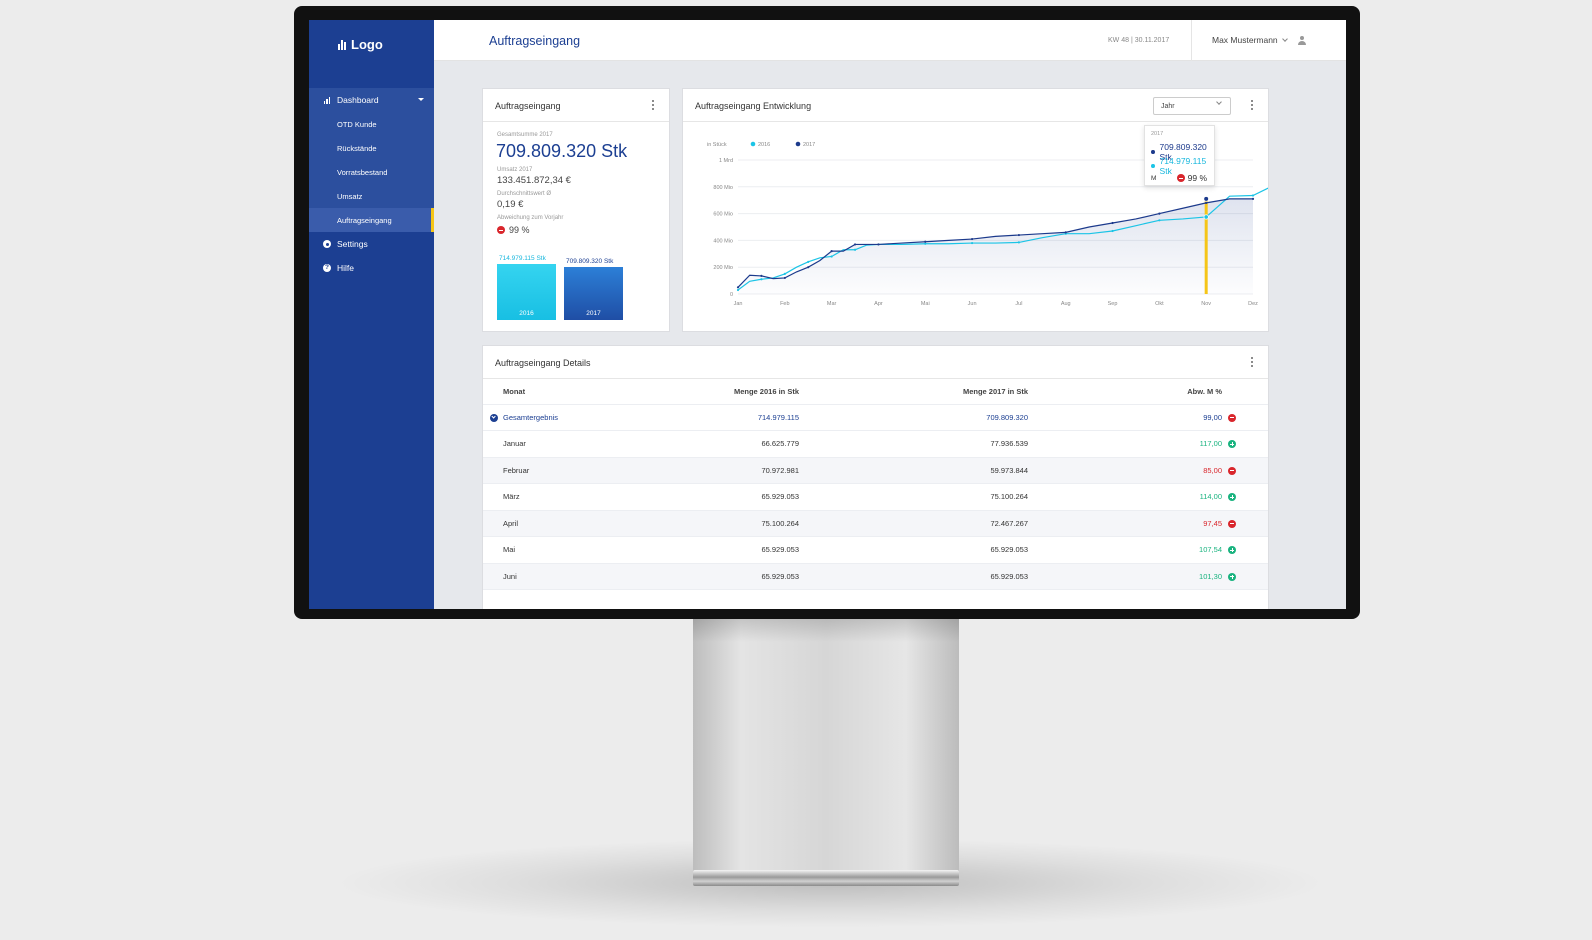 The height and width of the screenshot is (940, 1592). What do you see at coordinates (913, 392) in the screenshot?
I see `column-header: Menge 2017 in Stk` at bounding box center [913, 392].